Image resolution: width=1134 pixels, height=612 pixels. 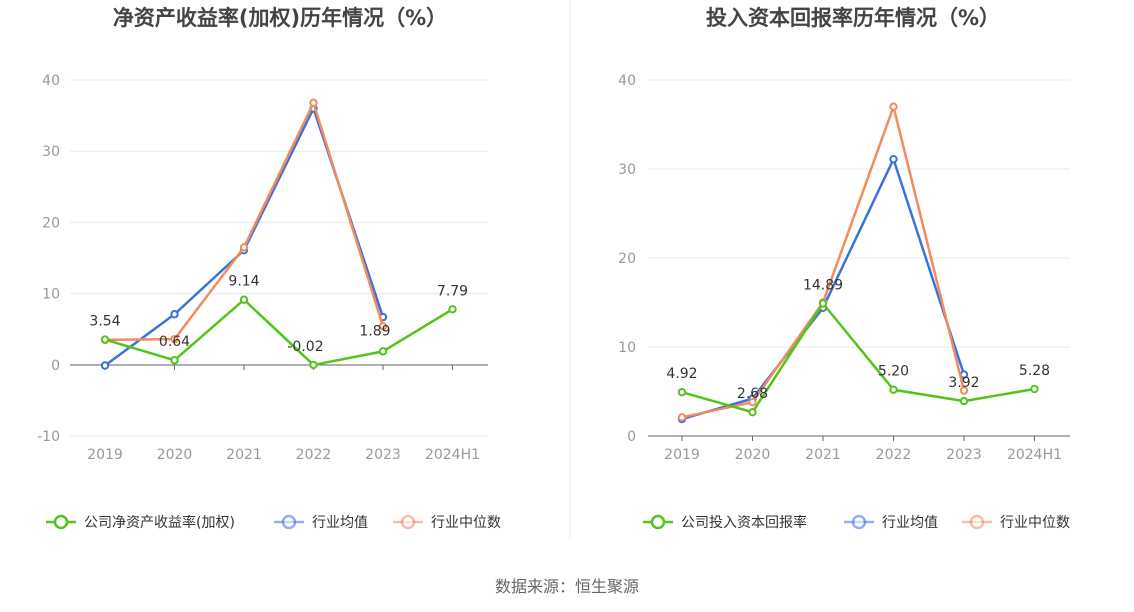 What do you see at coordinates (567, 586) in the screenshot?
I see `data-source-note: 数据来源：恒生聚源` at bounding box center [567, 586].